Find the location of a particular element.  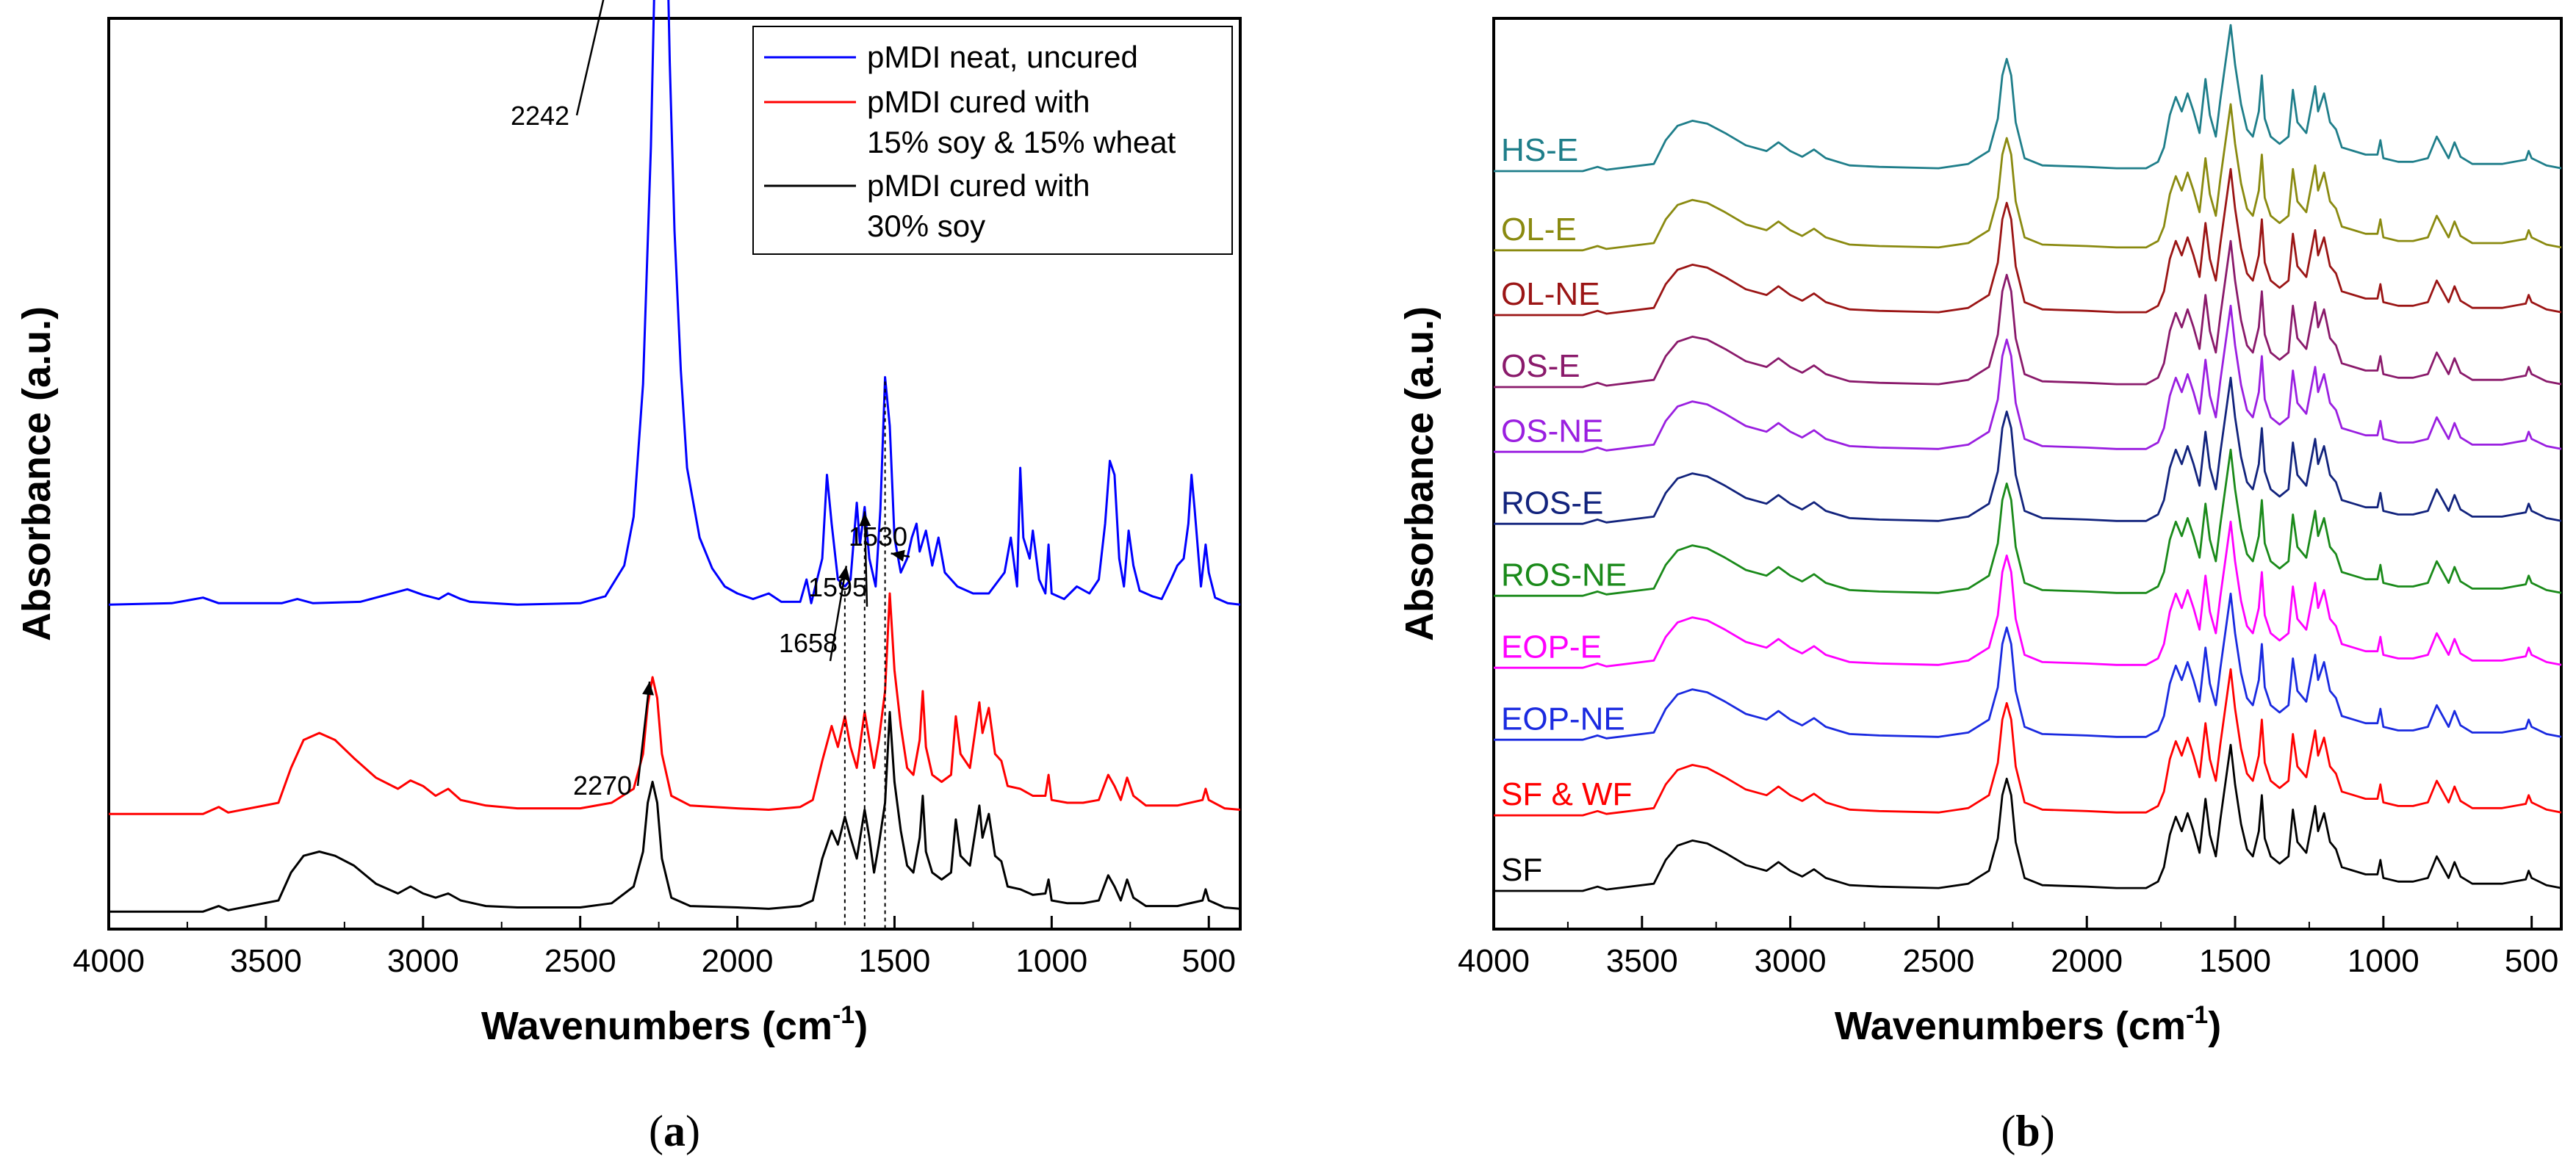

x-axis-title-b-main: Wavenumbers (cm is located at coordinates (2010, 1026).